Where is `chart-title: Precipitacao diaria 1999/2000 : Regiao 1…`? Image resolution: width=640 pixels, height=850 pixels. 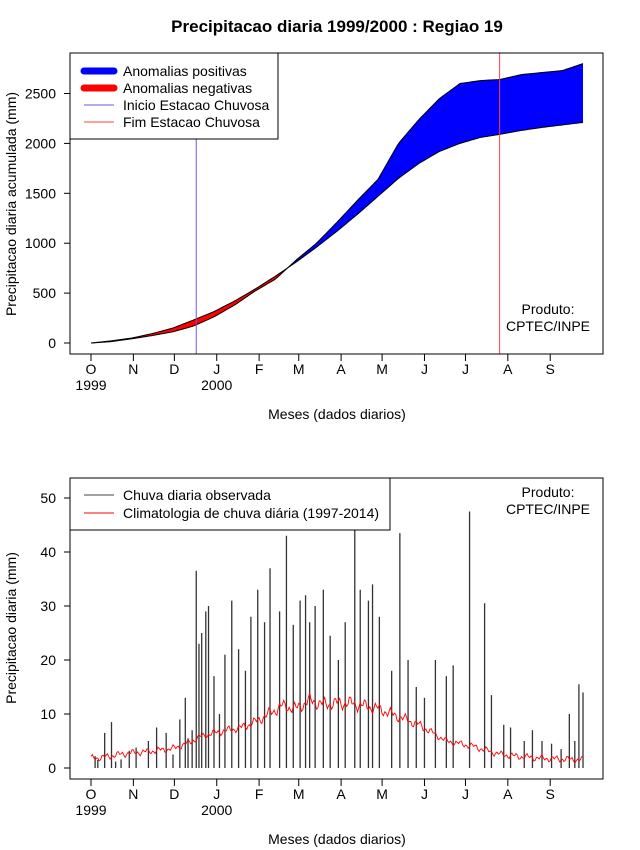 chart-title: Precipitacao diaria 1999/2000 : Regiao 1… is located at coordinates (337, 26).